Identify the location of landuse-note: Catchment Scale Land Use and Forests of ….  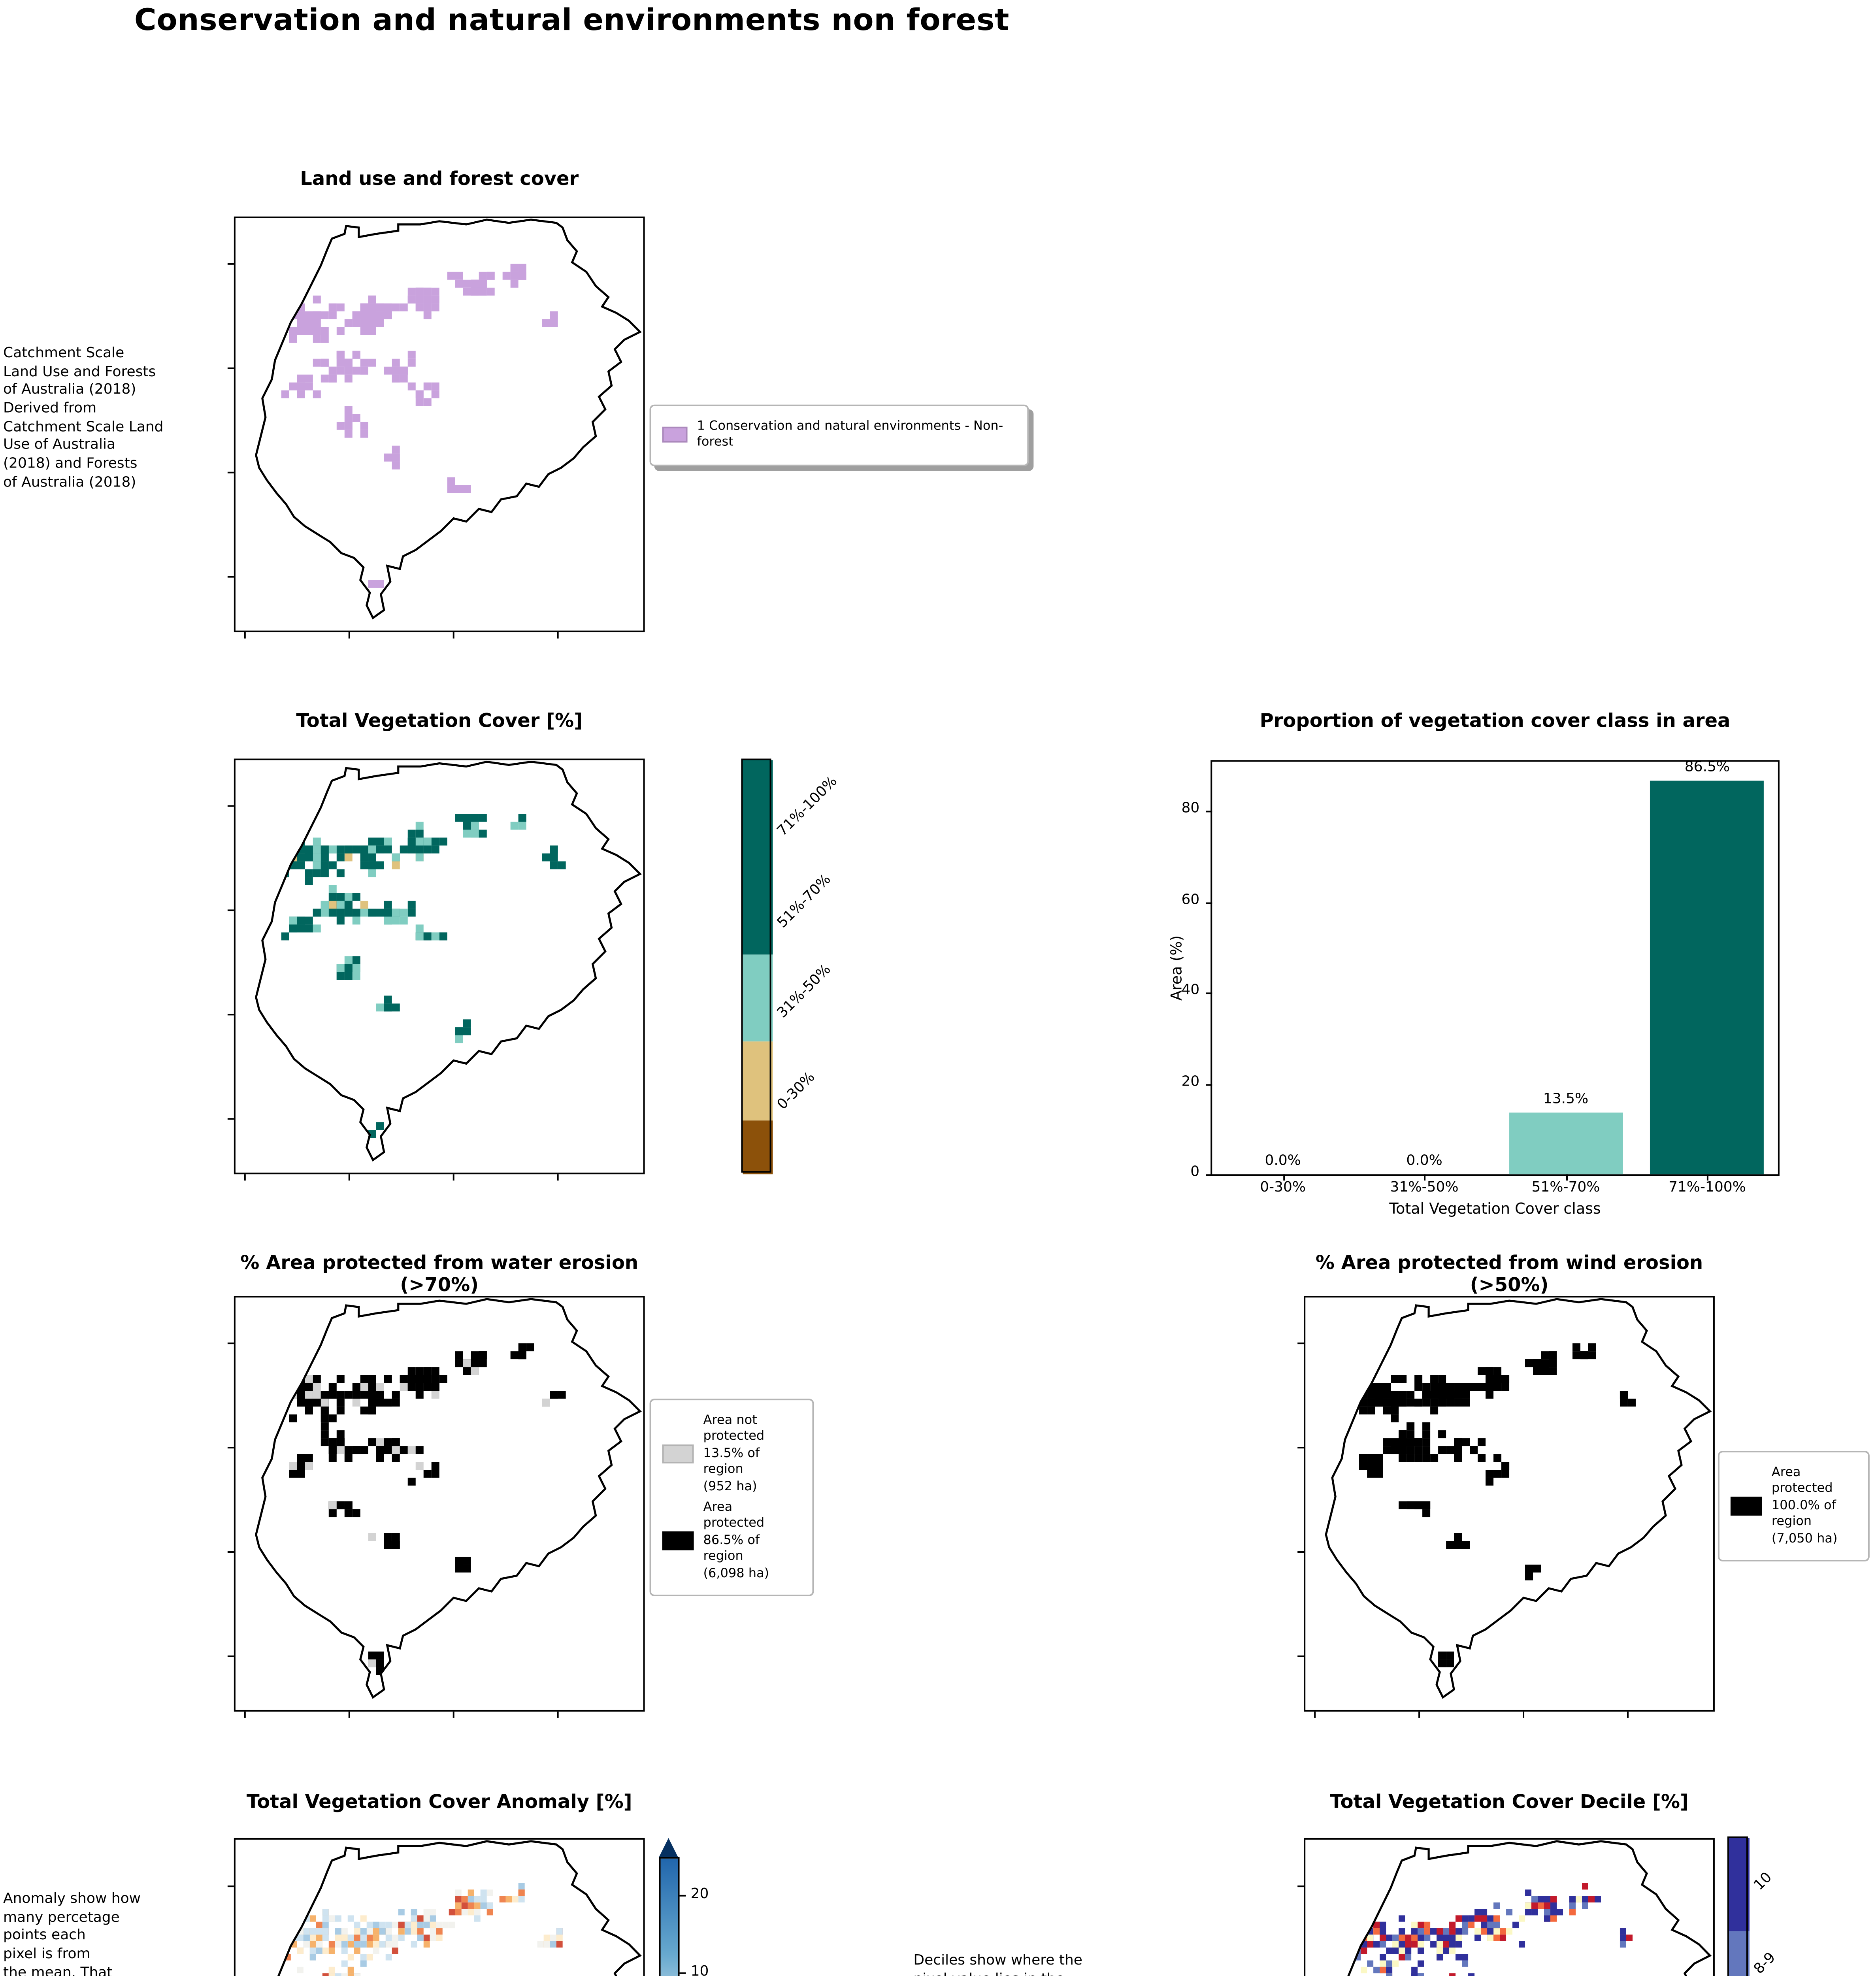
(83, 418).